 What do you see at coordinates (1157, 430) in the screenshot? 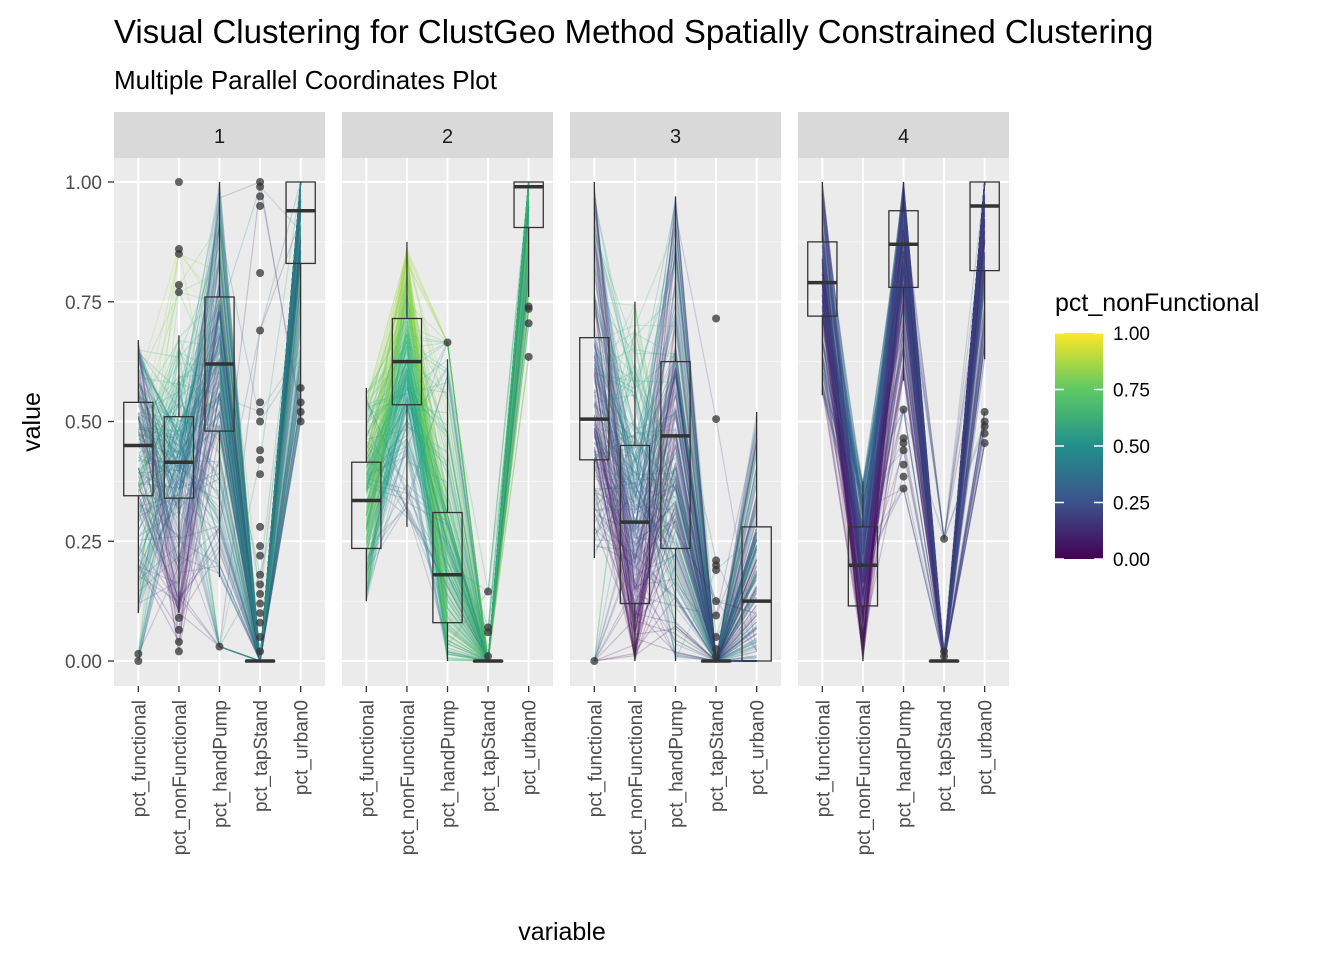
I see `color-legend: pct_nonFunctional 1.00 0.75 0.50 0.25 0.00` at bounding box center [1157, 430].